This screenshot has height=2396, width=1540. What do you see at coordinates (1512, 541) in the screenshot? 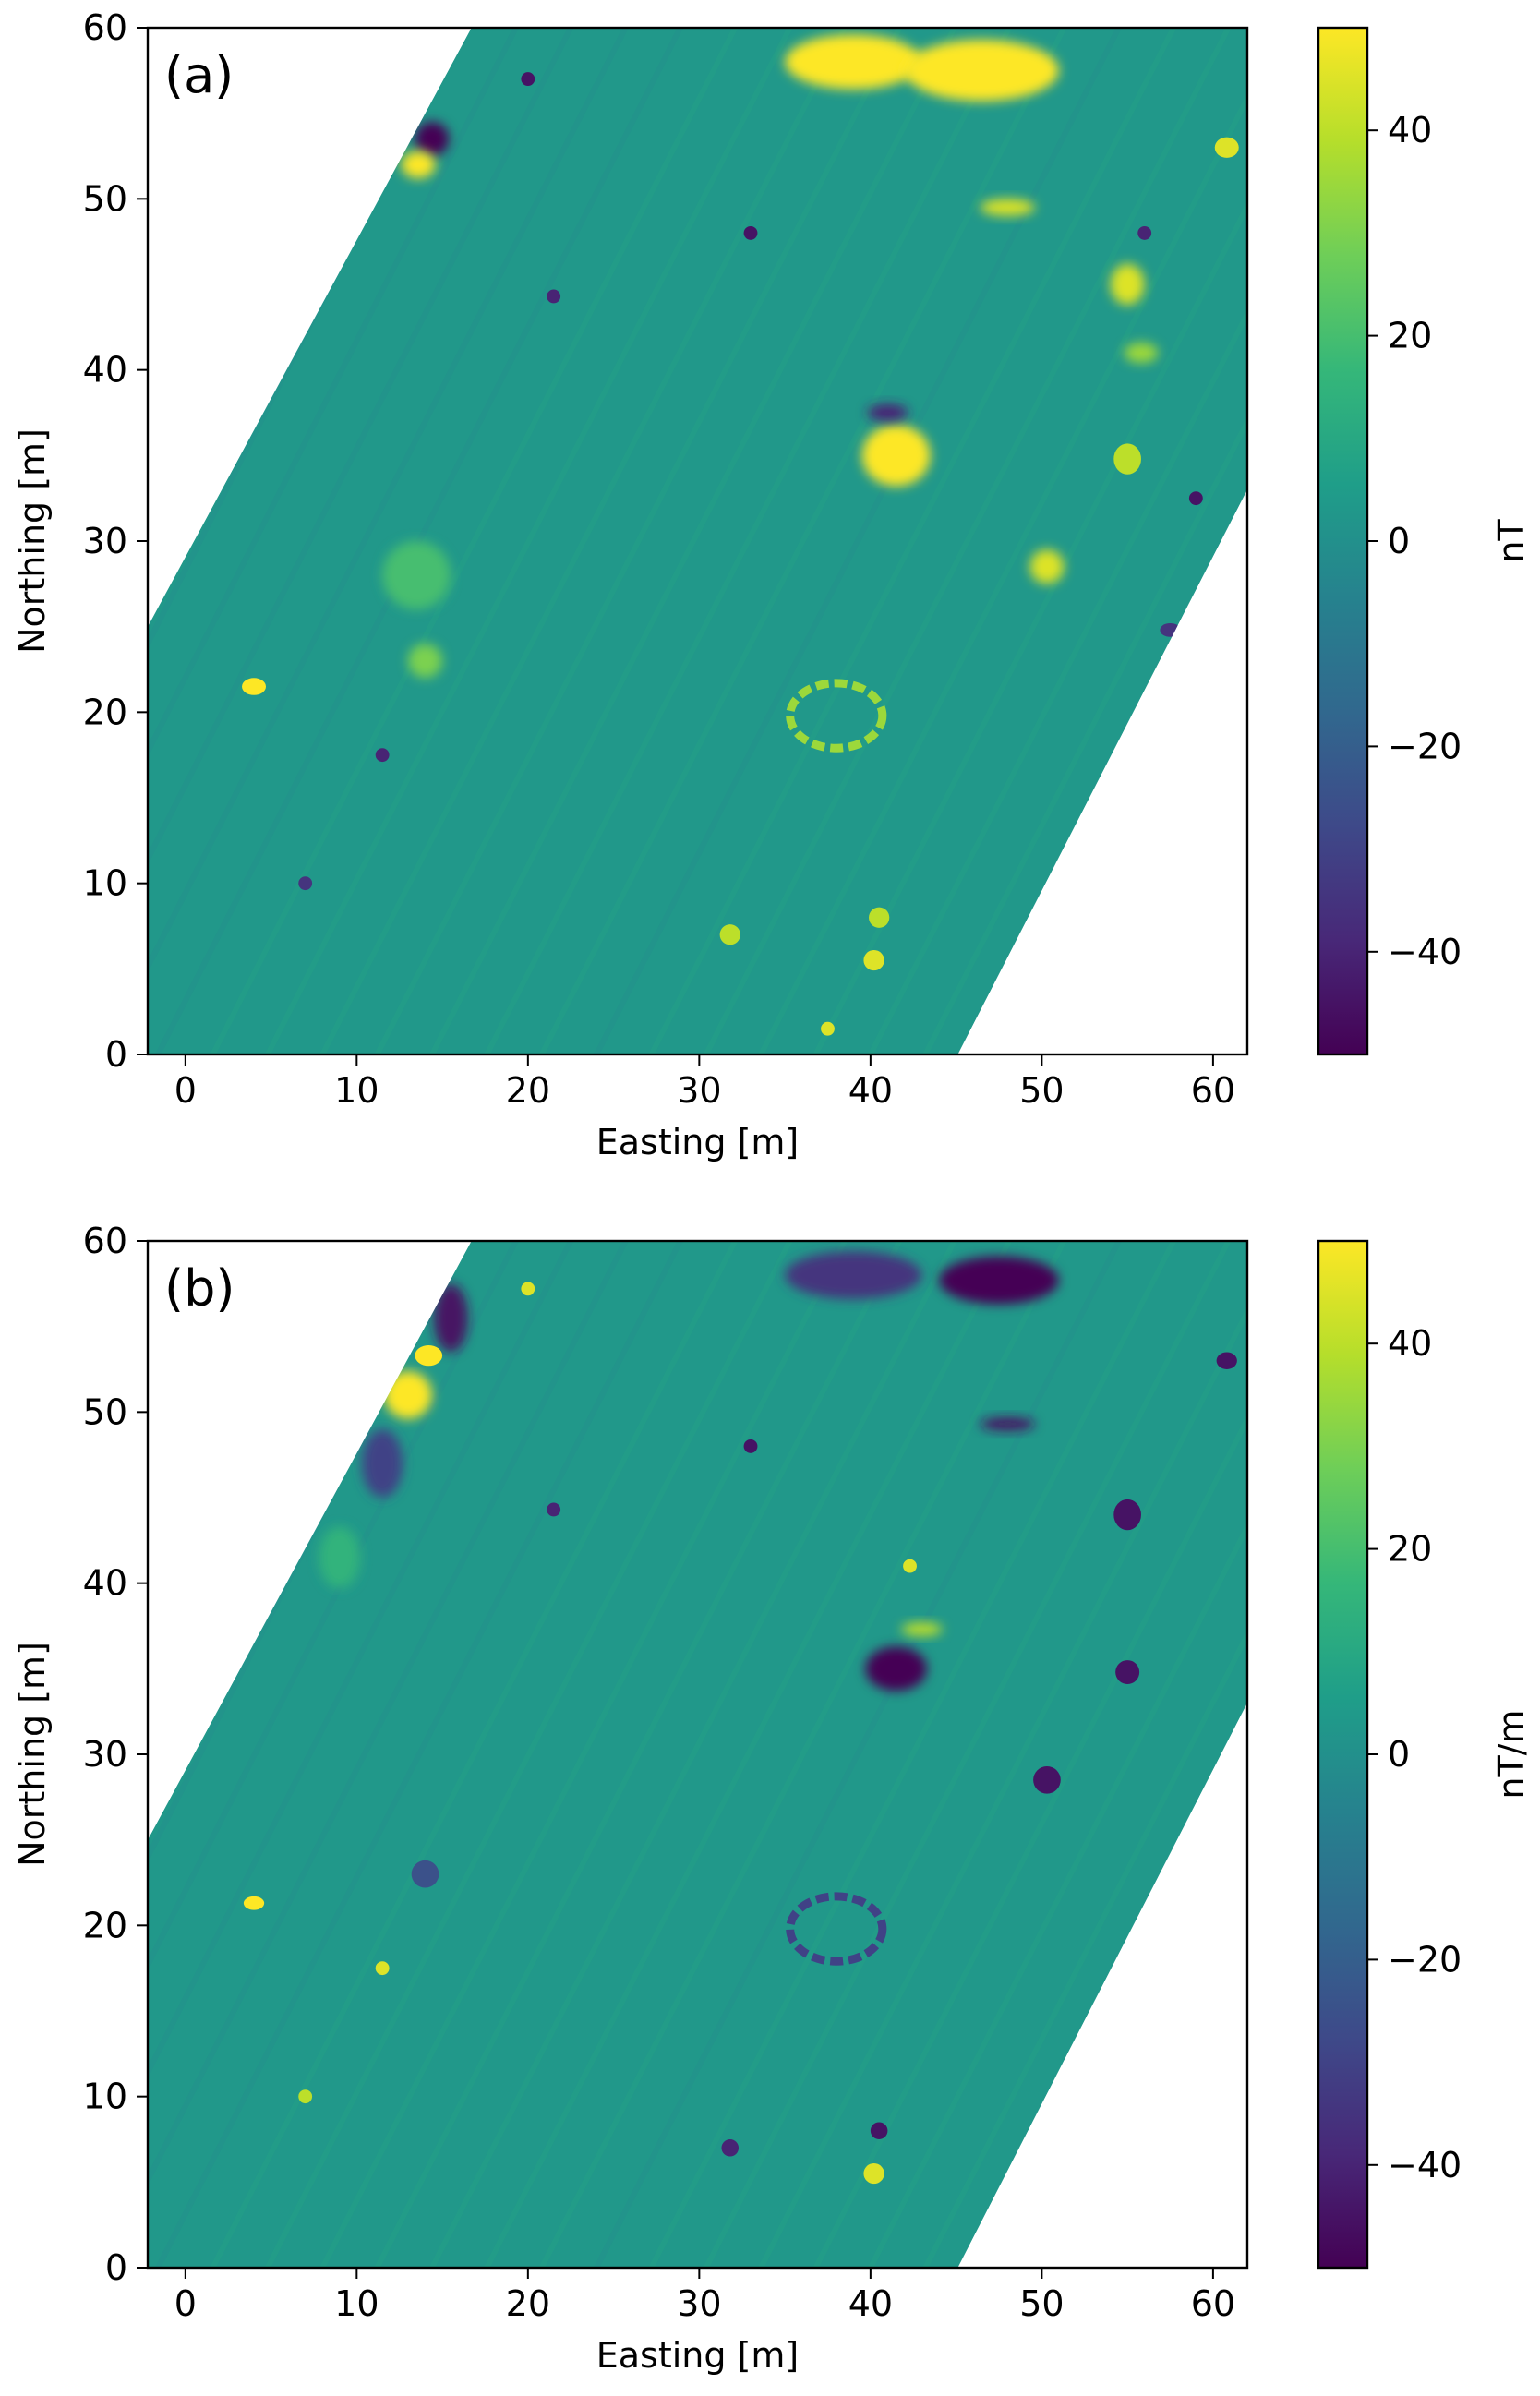
I see `colorbar-label: nT` at bounding box center [1512, 541].